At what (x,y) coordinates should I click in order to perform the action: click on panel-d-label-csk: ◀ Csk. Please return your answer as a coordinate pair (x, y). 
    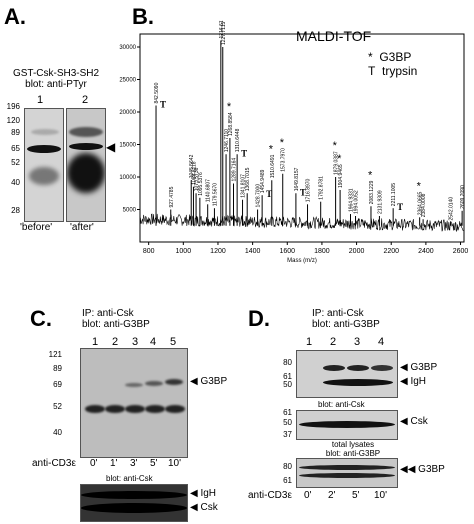
    Looking at the image, I should click on (414, 421).